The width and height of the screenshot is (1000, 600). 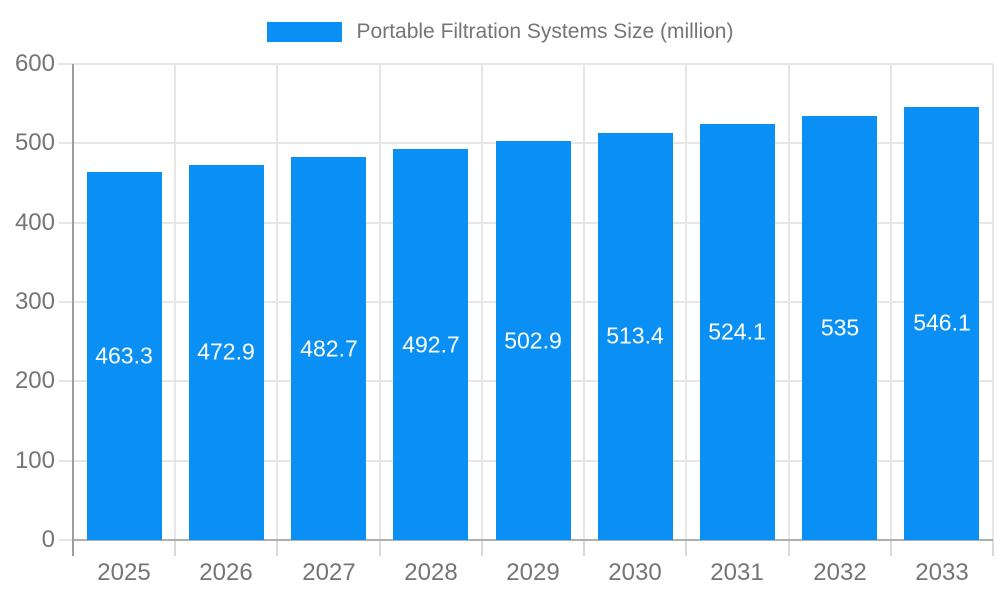 I want to click on bar-2031, so click(x=737, y=332).